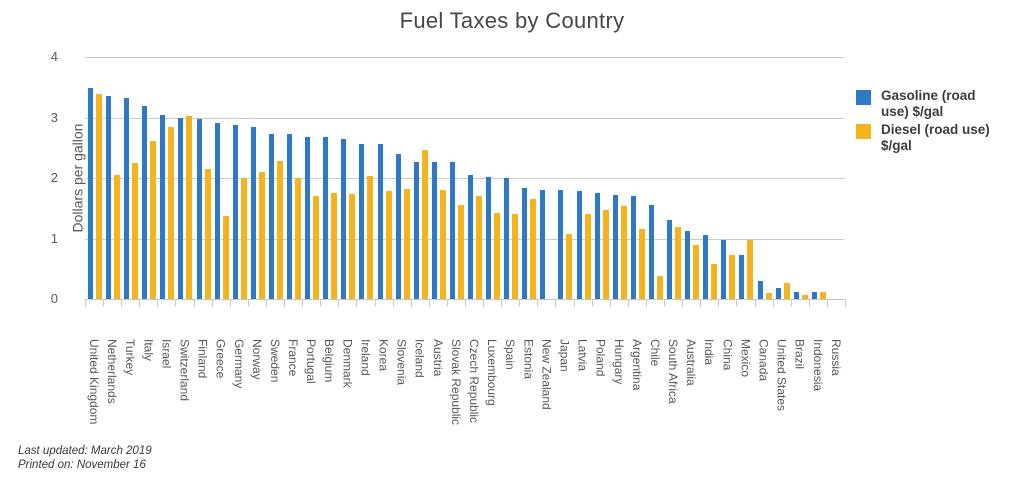  What do you see at coordinates (380, 221) in the screenshot?
I see `bar-gasoline-korea` at bounding box center [380, 221].